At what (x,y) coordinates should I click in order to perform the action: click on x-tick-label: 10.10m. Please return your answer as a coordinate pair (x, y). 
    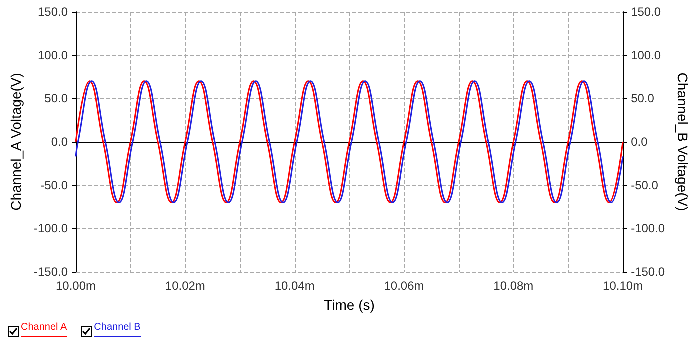
    Looking at the image, I should click on (623, 286).